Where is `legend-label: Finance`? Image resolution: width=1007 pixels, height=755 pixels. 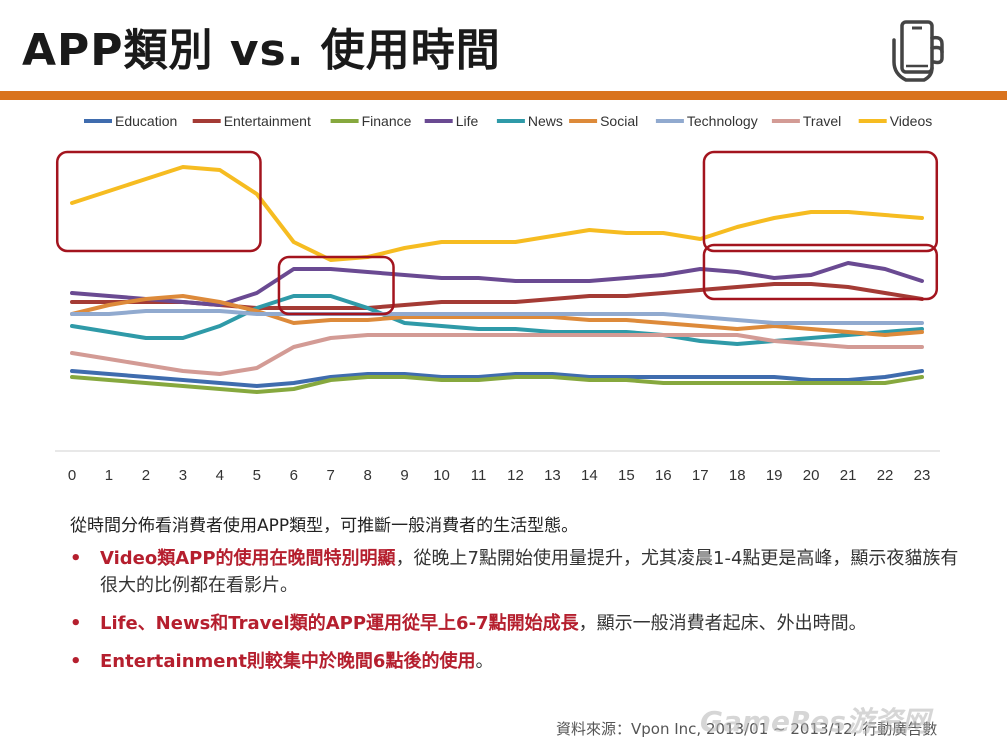
legend-label: Finance is located at coordinates (387, 121).